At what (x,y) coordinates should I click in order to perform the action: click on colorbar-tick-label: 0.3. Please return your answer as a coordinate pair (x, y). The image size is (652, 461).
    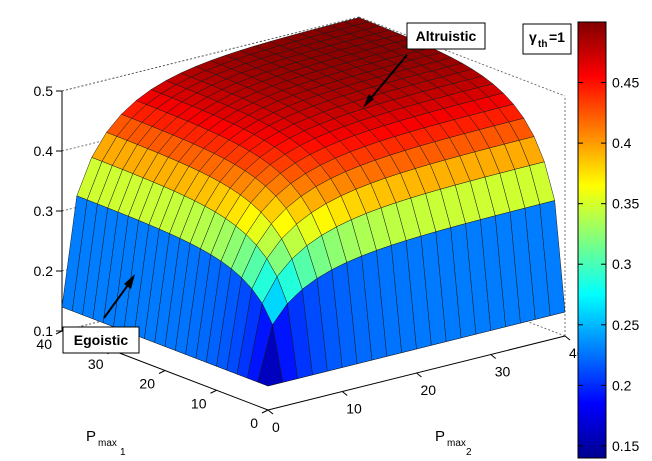
    Looking at the image, I should click on (622, 264).